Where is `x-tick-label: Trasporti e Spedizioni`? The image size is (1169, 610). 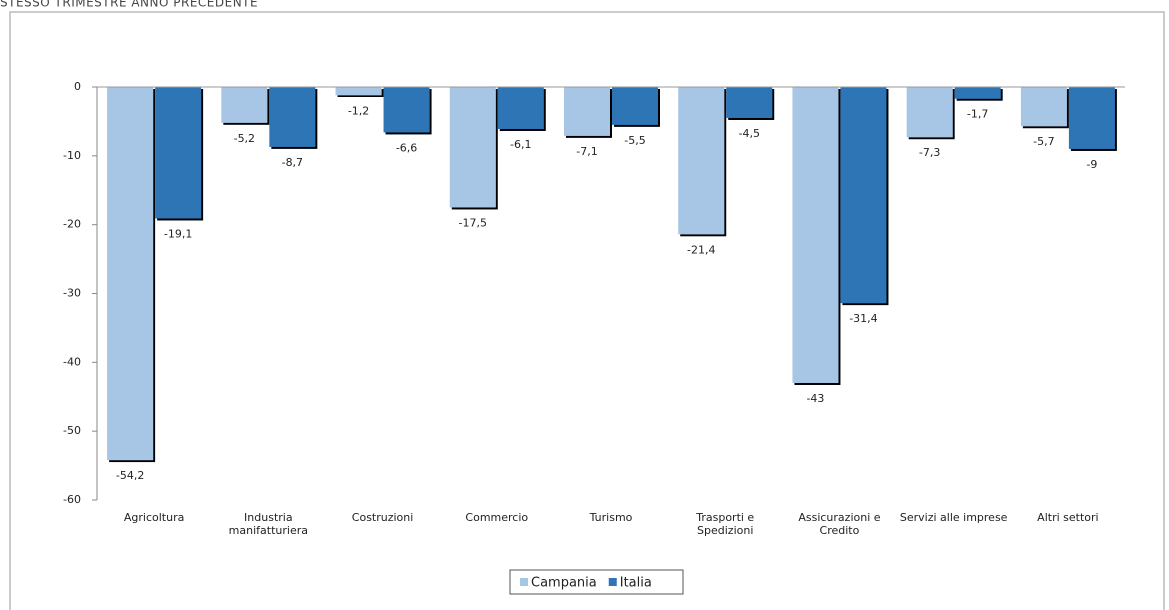
x-tick-label: Trasporti e Spedizioni is located at coordinates (724, 524).